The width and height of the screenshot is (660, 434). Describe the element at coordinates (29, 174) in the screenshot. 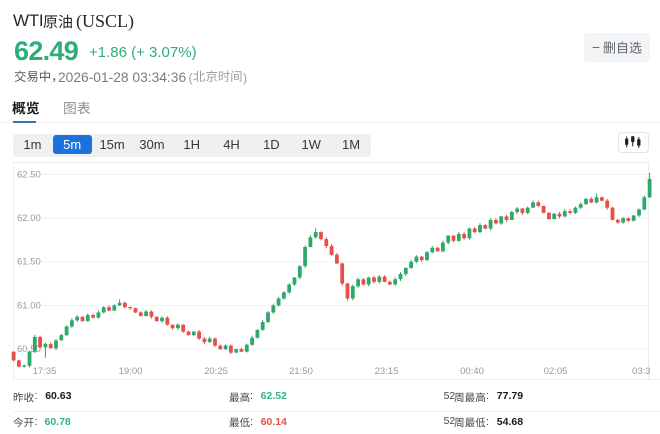

I see `svg-text: 62.50` at that location.